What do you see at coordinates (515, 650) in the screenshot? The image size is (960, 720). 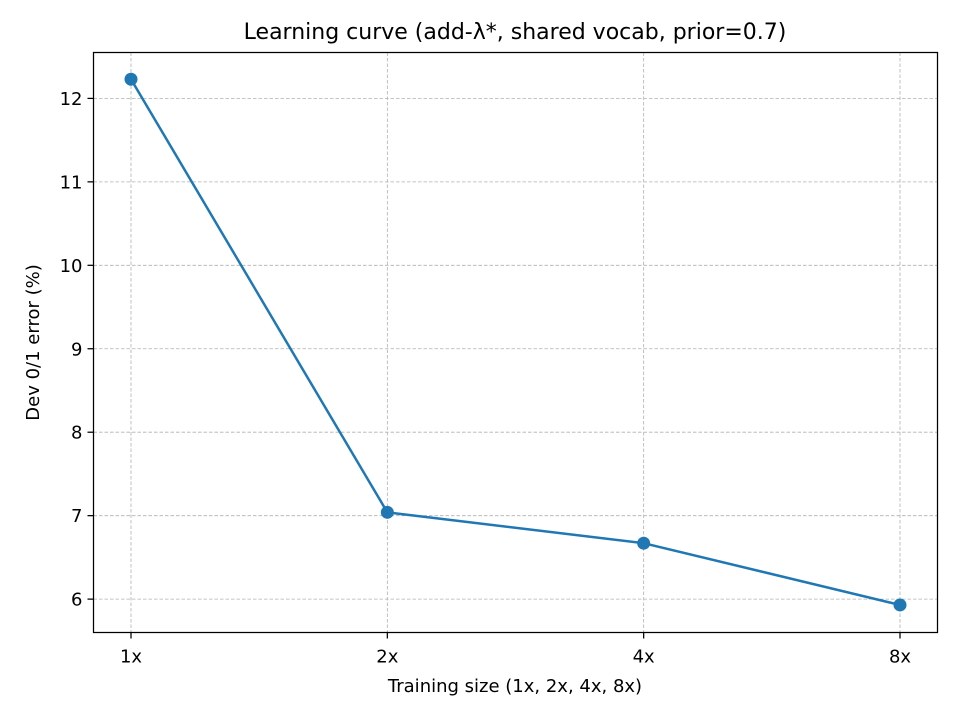 I see `x-axis-ticks: 1x 2x 4x 8x` at bounding box center [515, 650].